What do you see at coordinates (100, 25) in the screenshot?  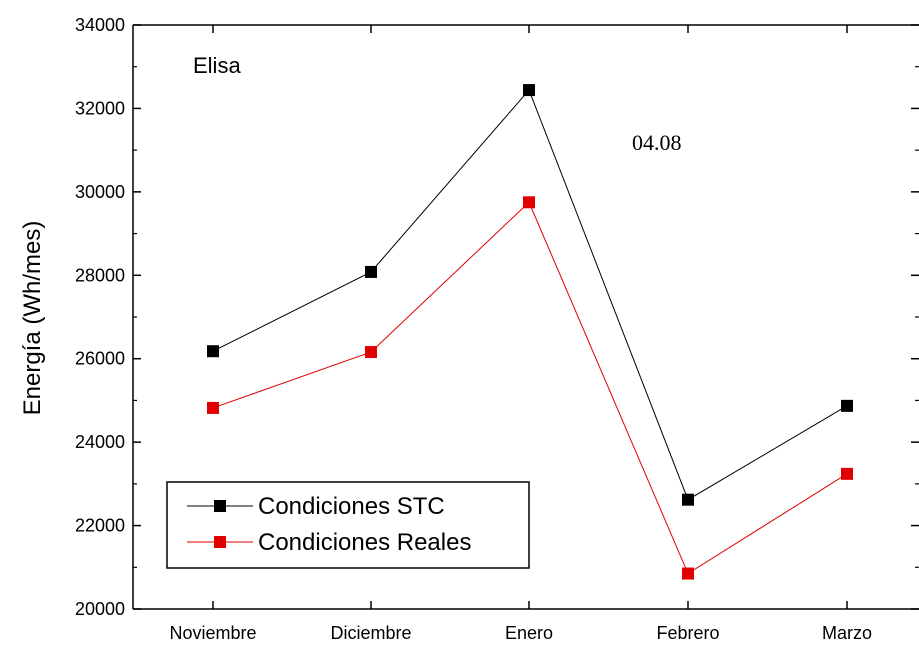 I see `y-tick-label: 34000` at bounding box center [100, 25].